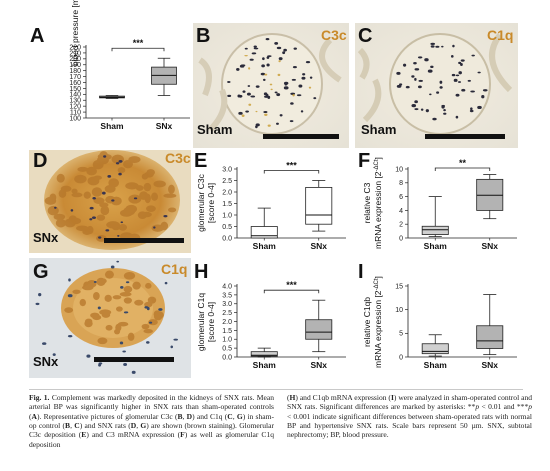 The height and width of the screenshot is (471, 550). What do you see at coordinates (75, 53) in the screenshot?
I see `y-tick-label: 210` at bounding box center [75, 53].